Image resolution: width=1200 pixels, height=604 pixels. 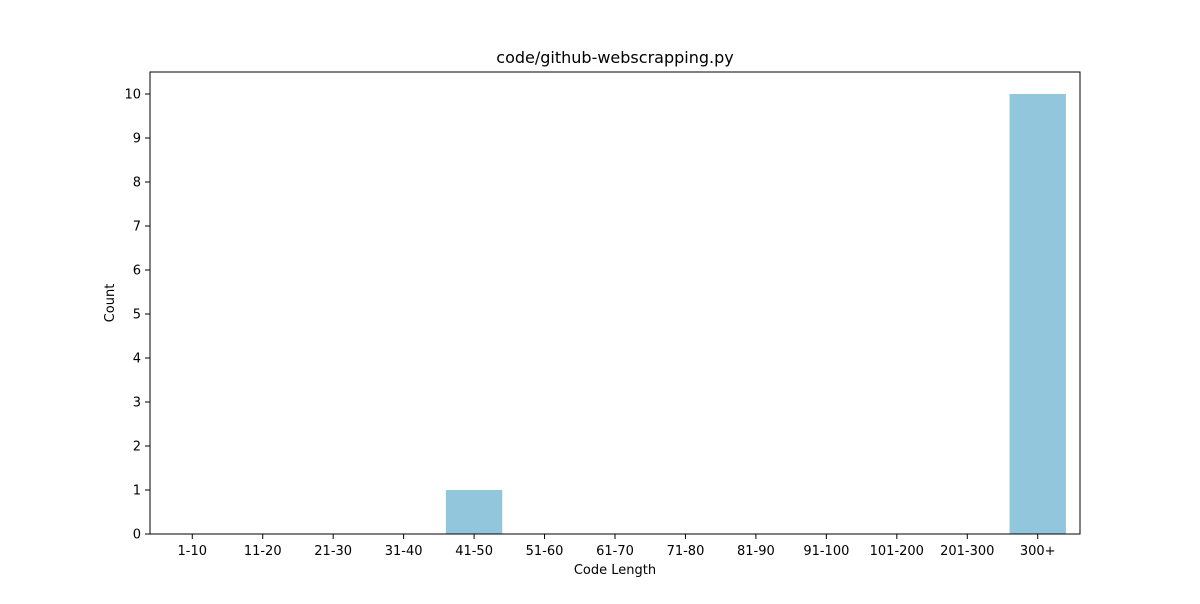 I want to click on x-tick-label: 21-30, so click(x=333, y=551).